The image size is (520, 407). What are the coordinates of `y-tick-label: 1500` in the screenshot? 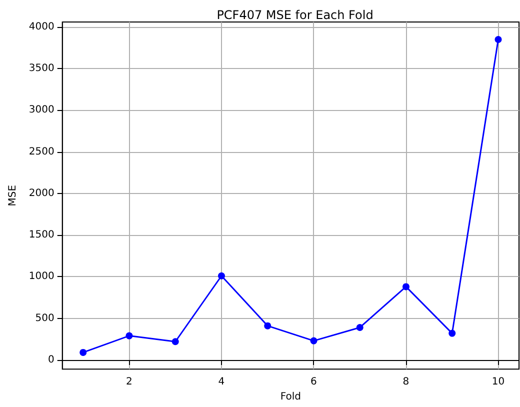 It's located at (41, 235).